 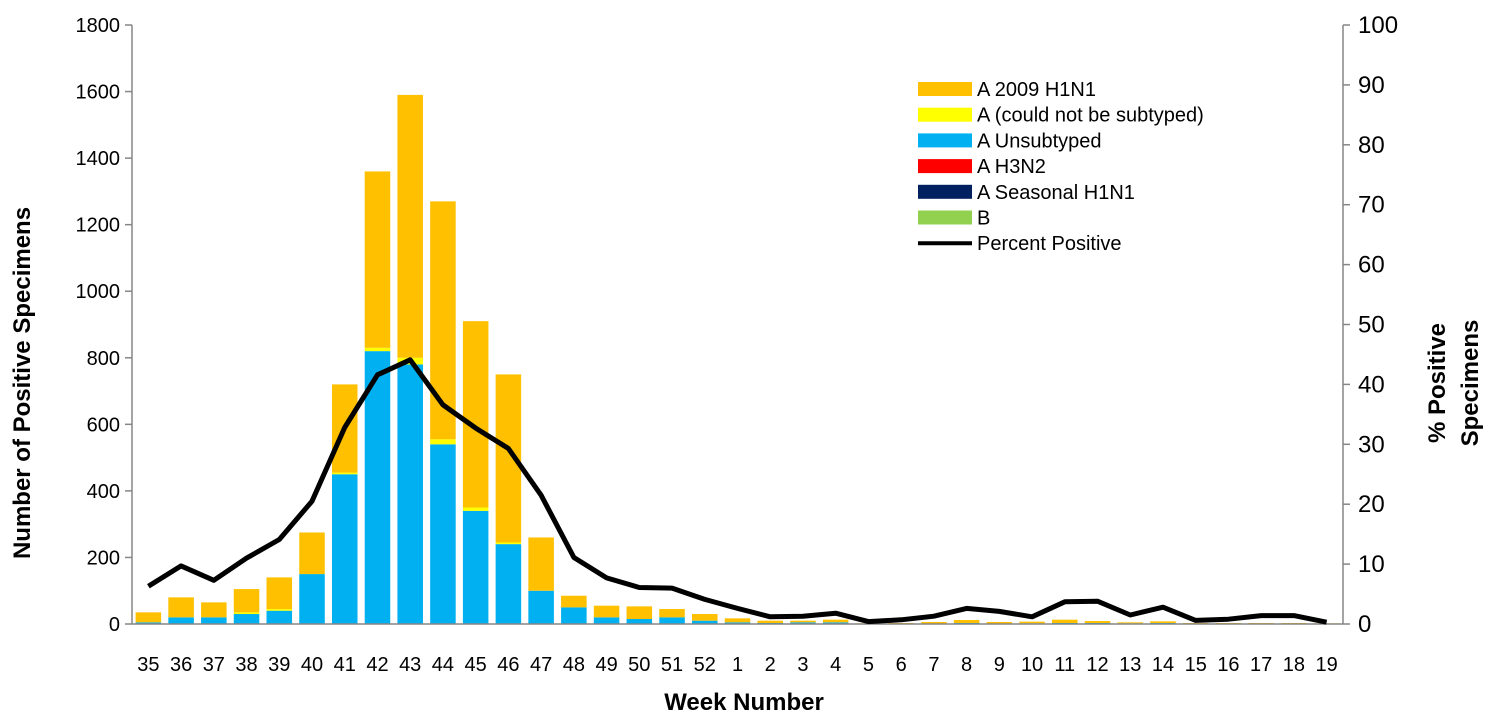 I want to click on y2-tick-label: 40, so click(x=1371, y=384).